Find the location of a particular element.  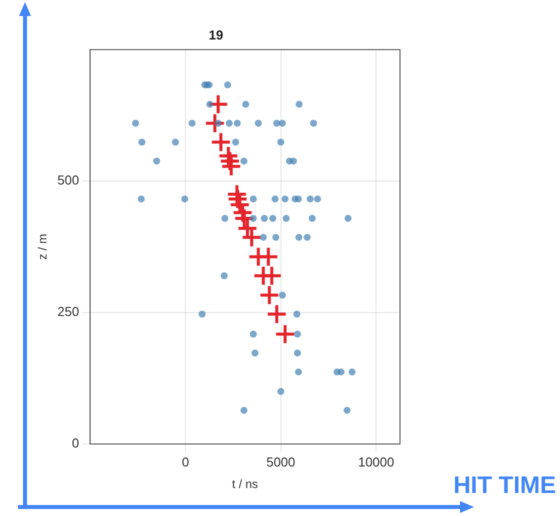

x-tick-label: 10000 is located at coordinates (376, 462).